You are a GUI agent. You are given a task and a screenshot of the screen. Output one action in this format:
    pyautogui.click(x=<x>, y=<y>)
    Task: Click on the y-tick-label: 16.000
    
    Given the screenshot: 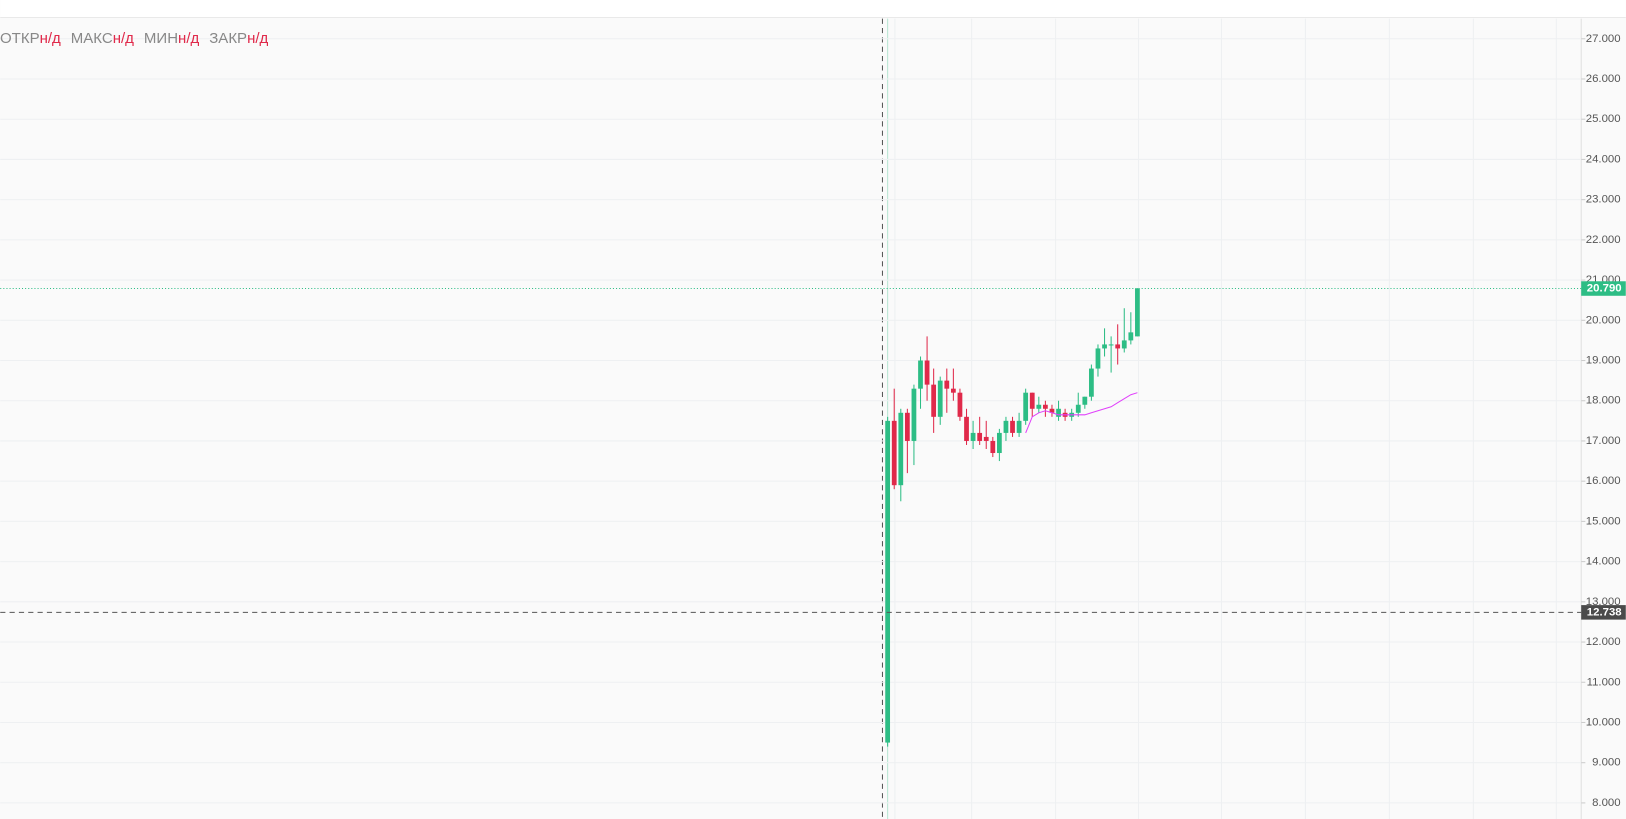 What is the action you would take?
    pyautogui.click(x=1603, y=481)
    